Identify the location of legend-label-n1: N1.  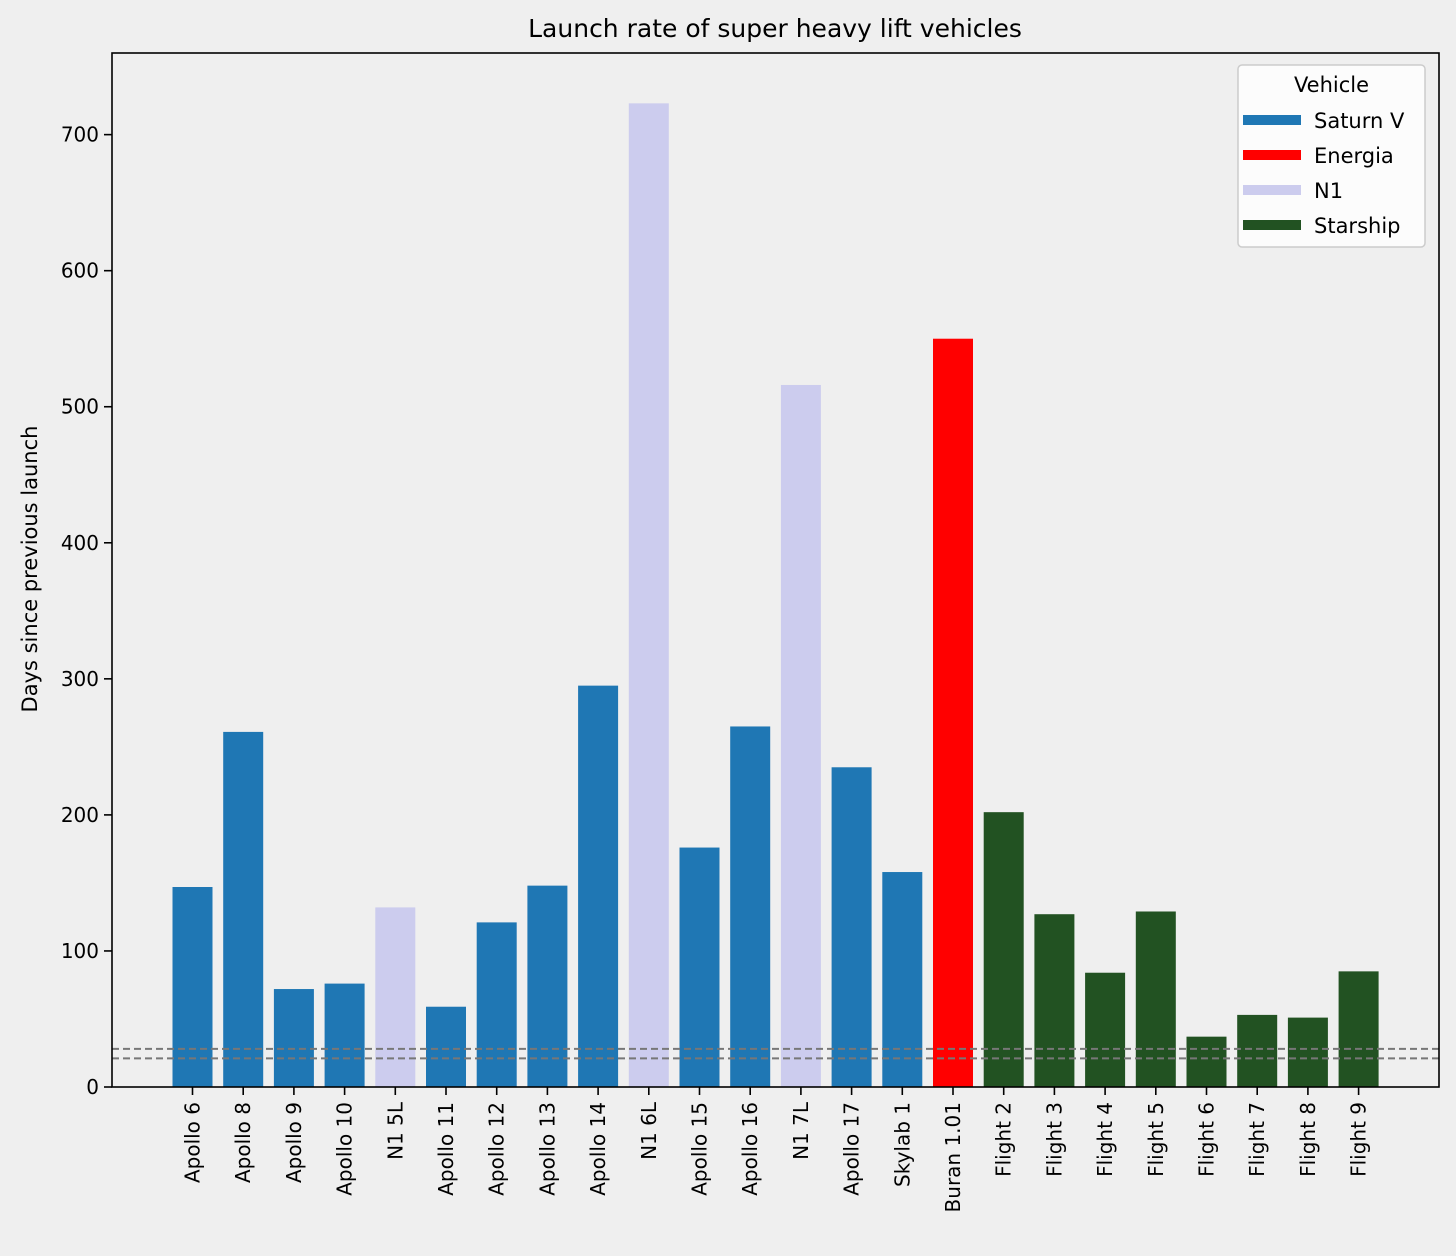
(1328, 191).